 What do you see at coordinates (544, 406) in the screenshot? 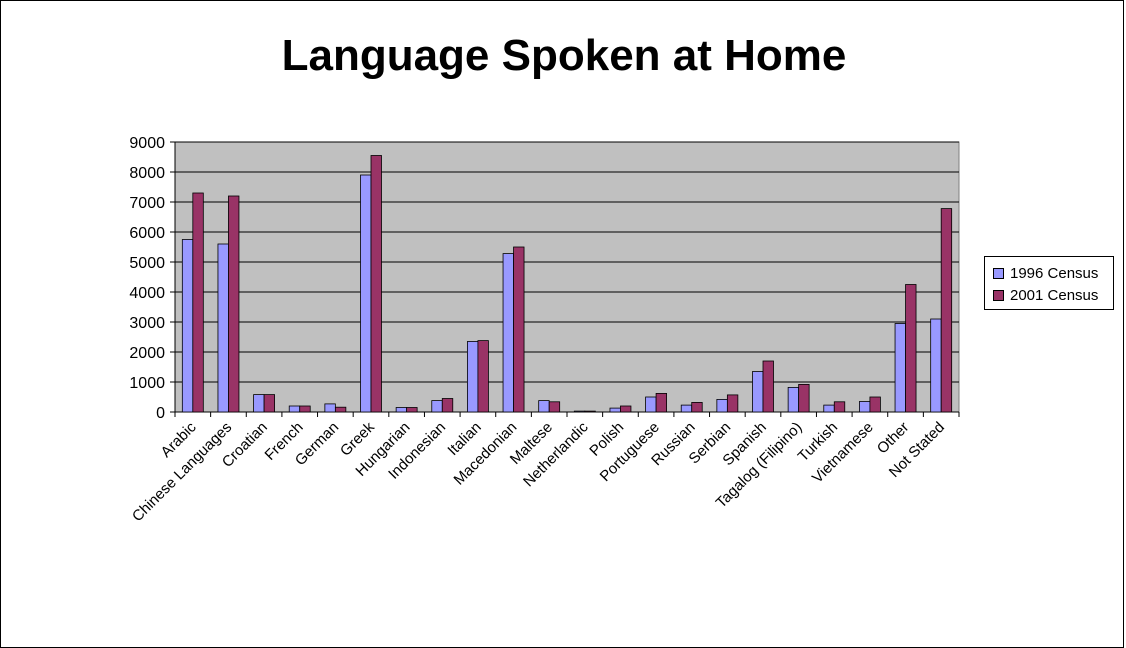
I see `bar-series-1-maltese` at bounding box center [544, 406].